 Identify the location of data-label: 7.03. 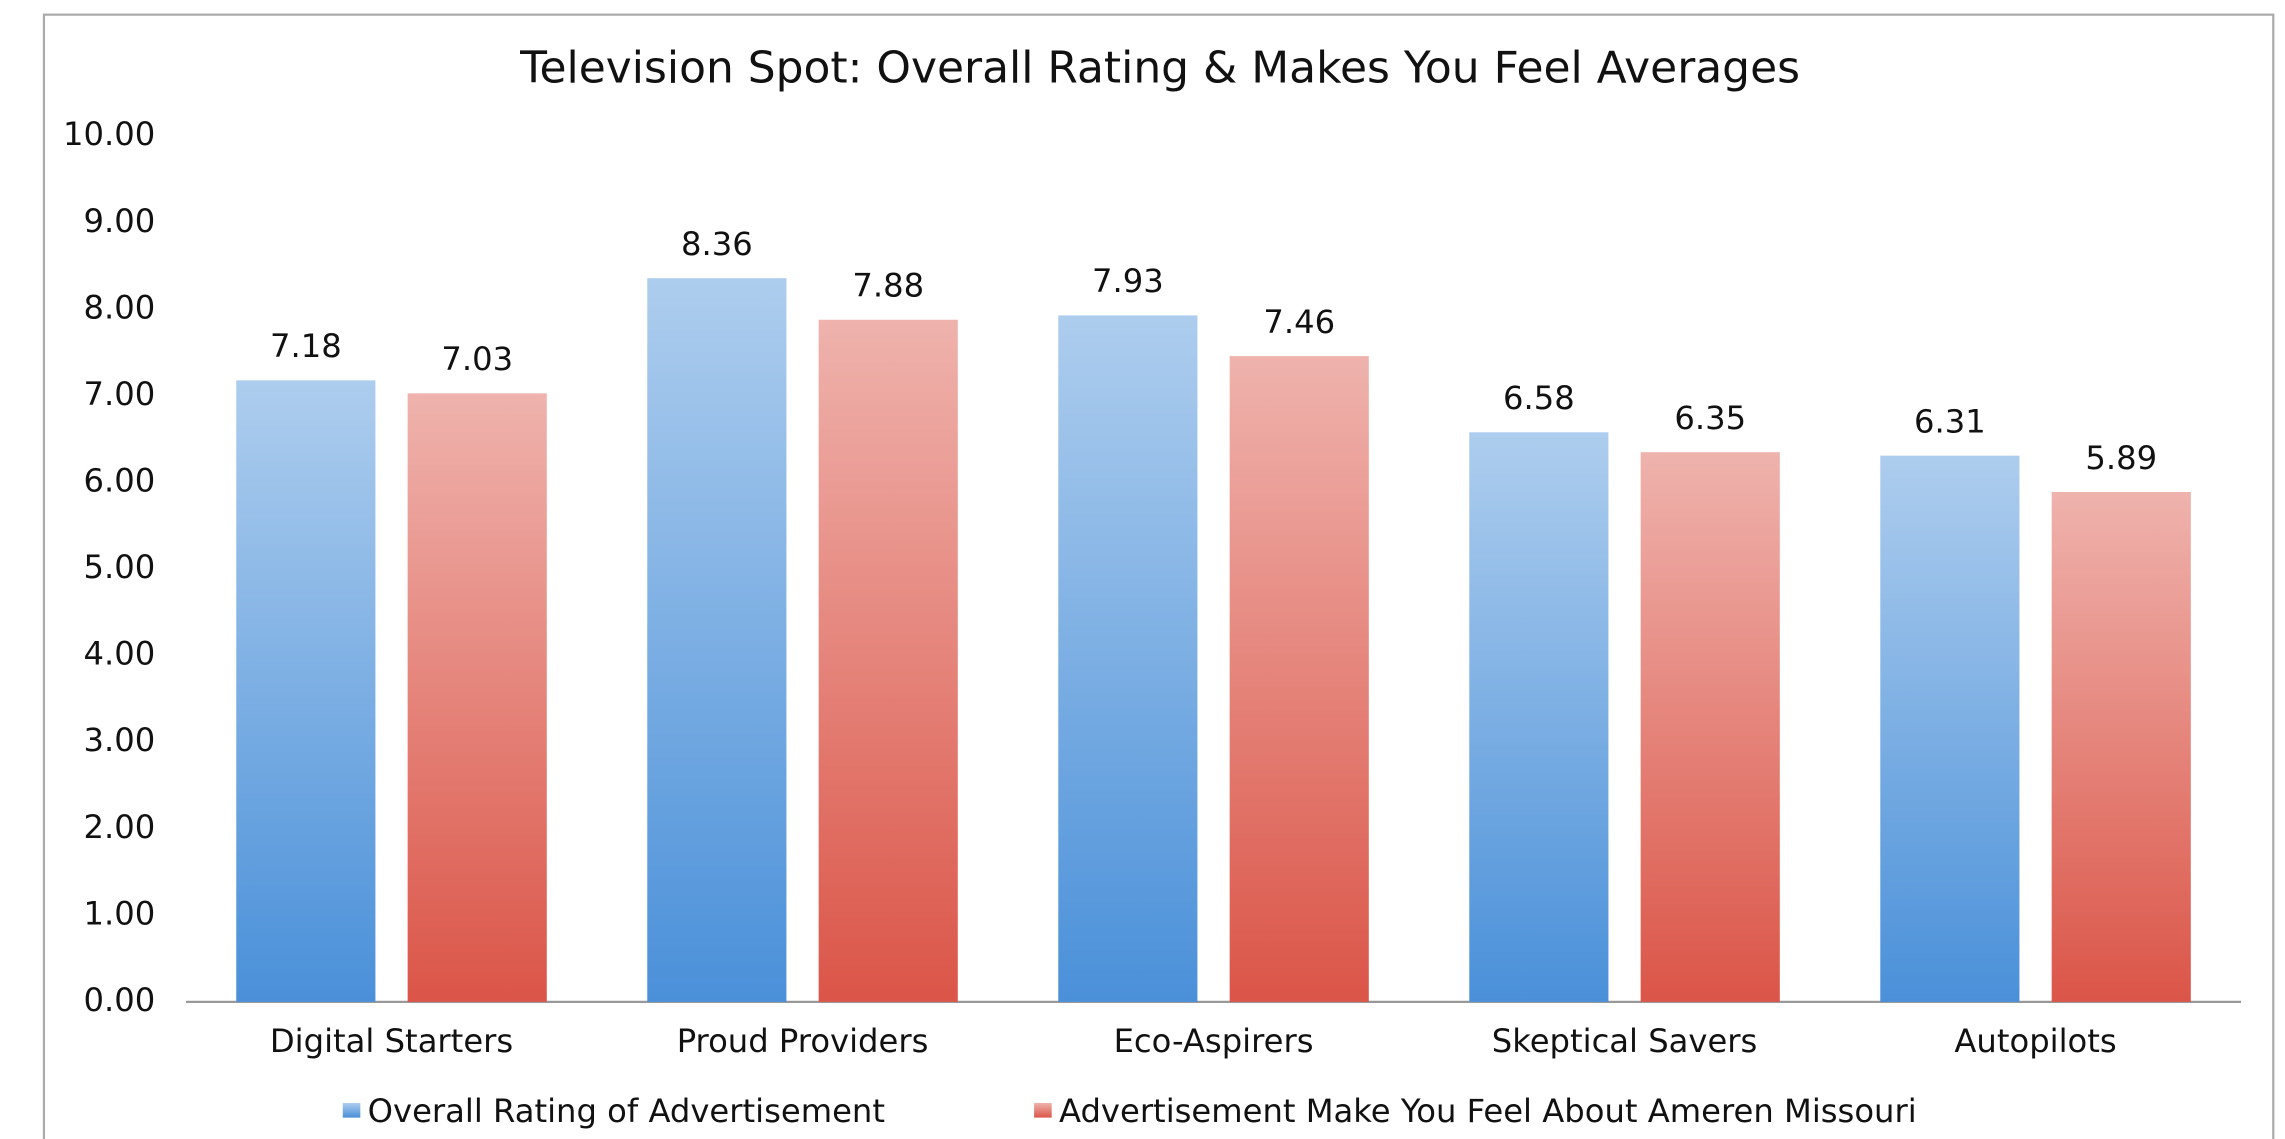
(477, 359).